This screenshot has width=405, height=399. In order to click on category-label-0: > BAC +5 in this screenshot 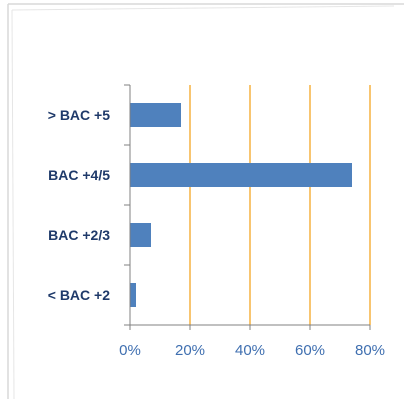, I will do `click(79, 115)`.